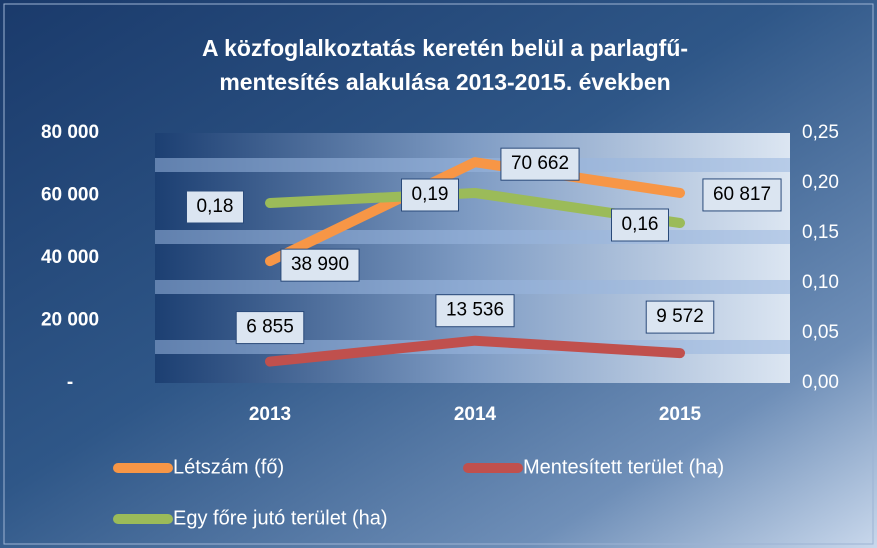 This screenshot has width=877, height=548. I want to click on y-tick-label: -, so click(70, 382).